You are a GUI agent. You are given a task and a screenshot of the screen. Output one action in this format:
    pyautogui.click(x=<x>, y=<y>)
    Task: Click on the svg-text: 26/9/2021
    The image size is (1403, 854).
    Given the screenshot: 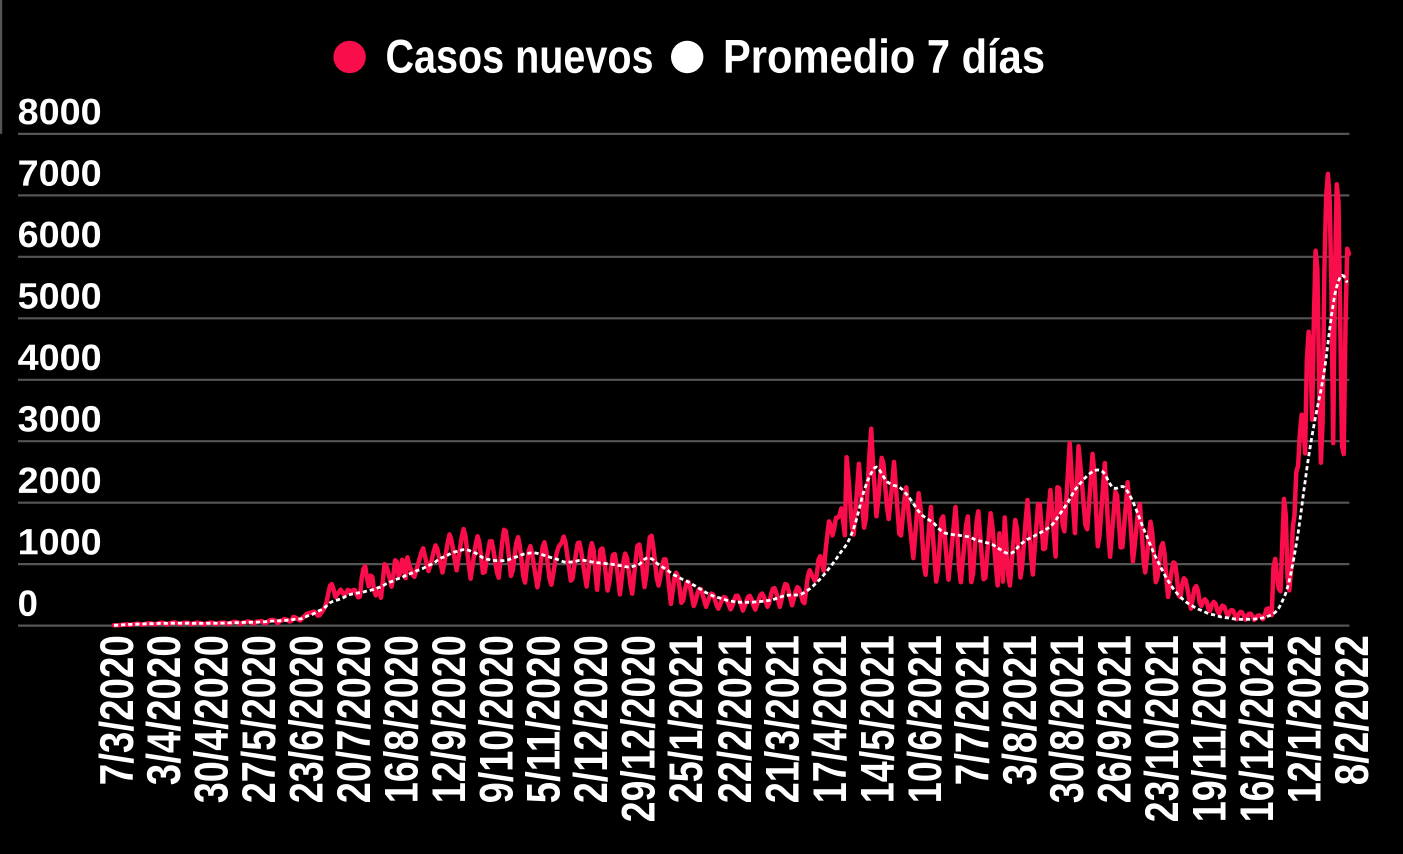 What is the action you would take?
    pyautogui.click(x=1115, y=719)
    